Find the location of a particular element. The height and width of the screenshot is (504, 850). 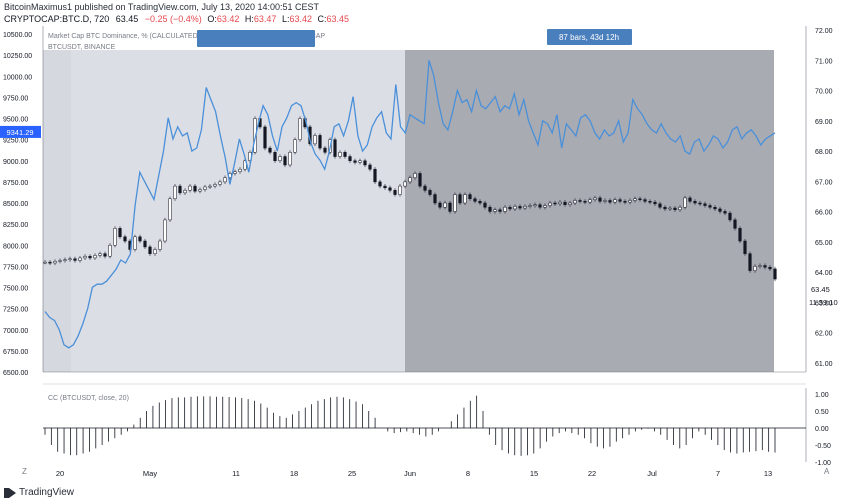

right-axis-tick: 64.00 is located at coordinates (824, 273).